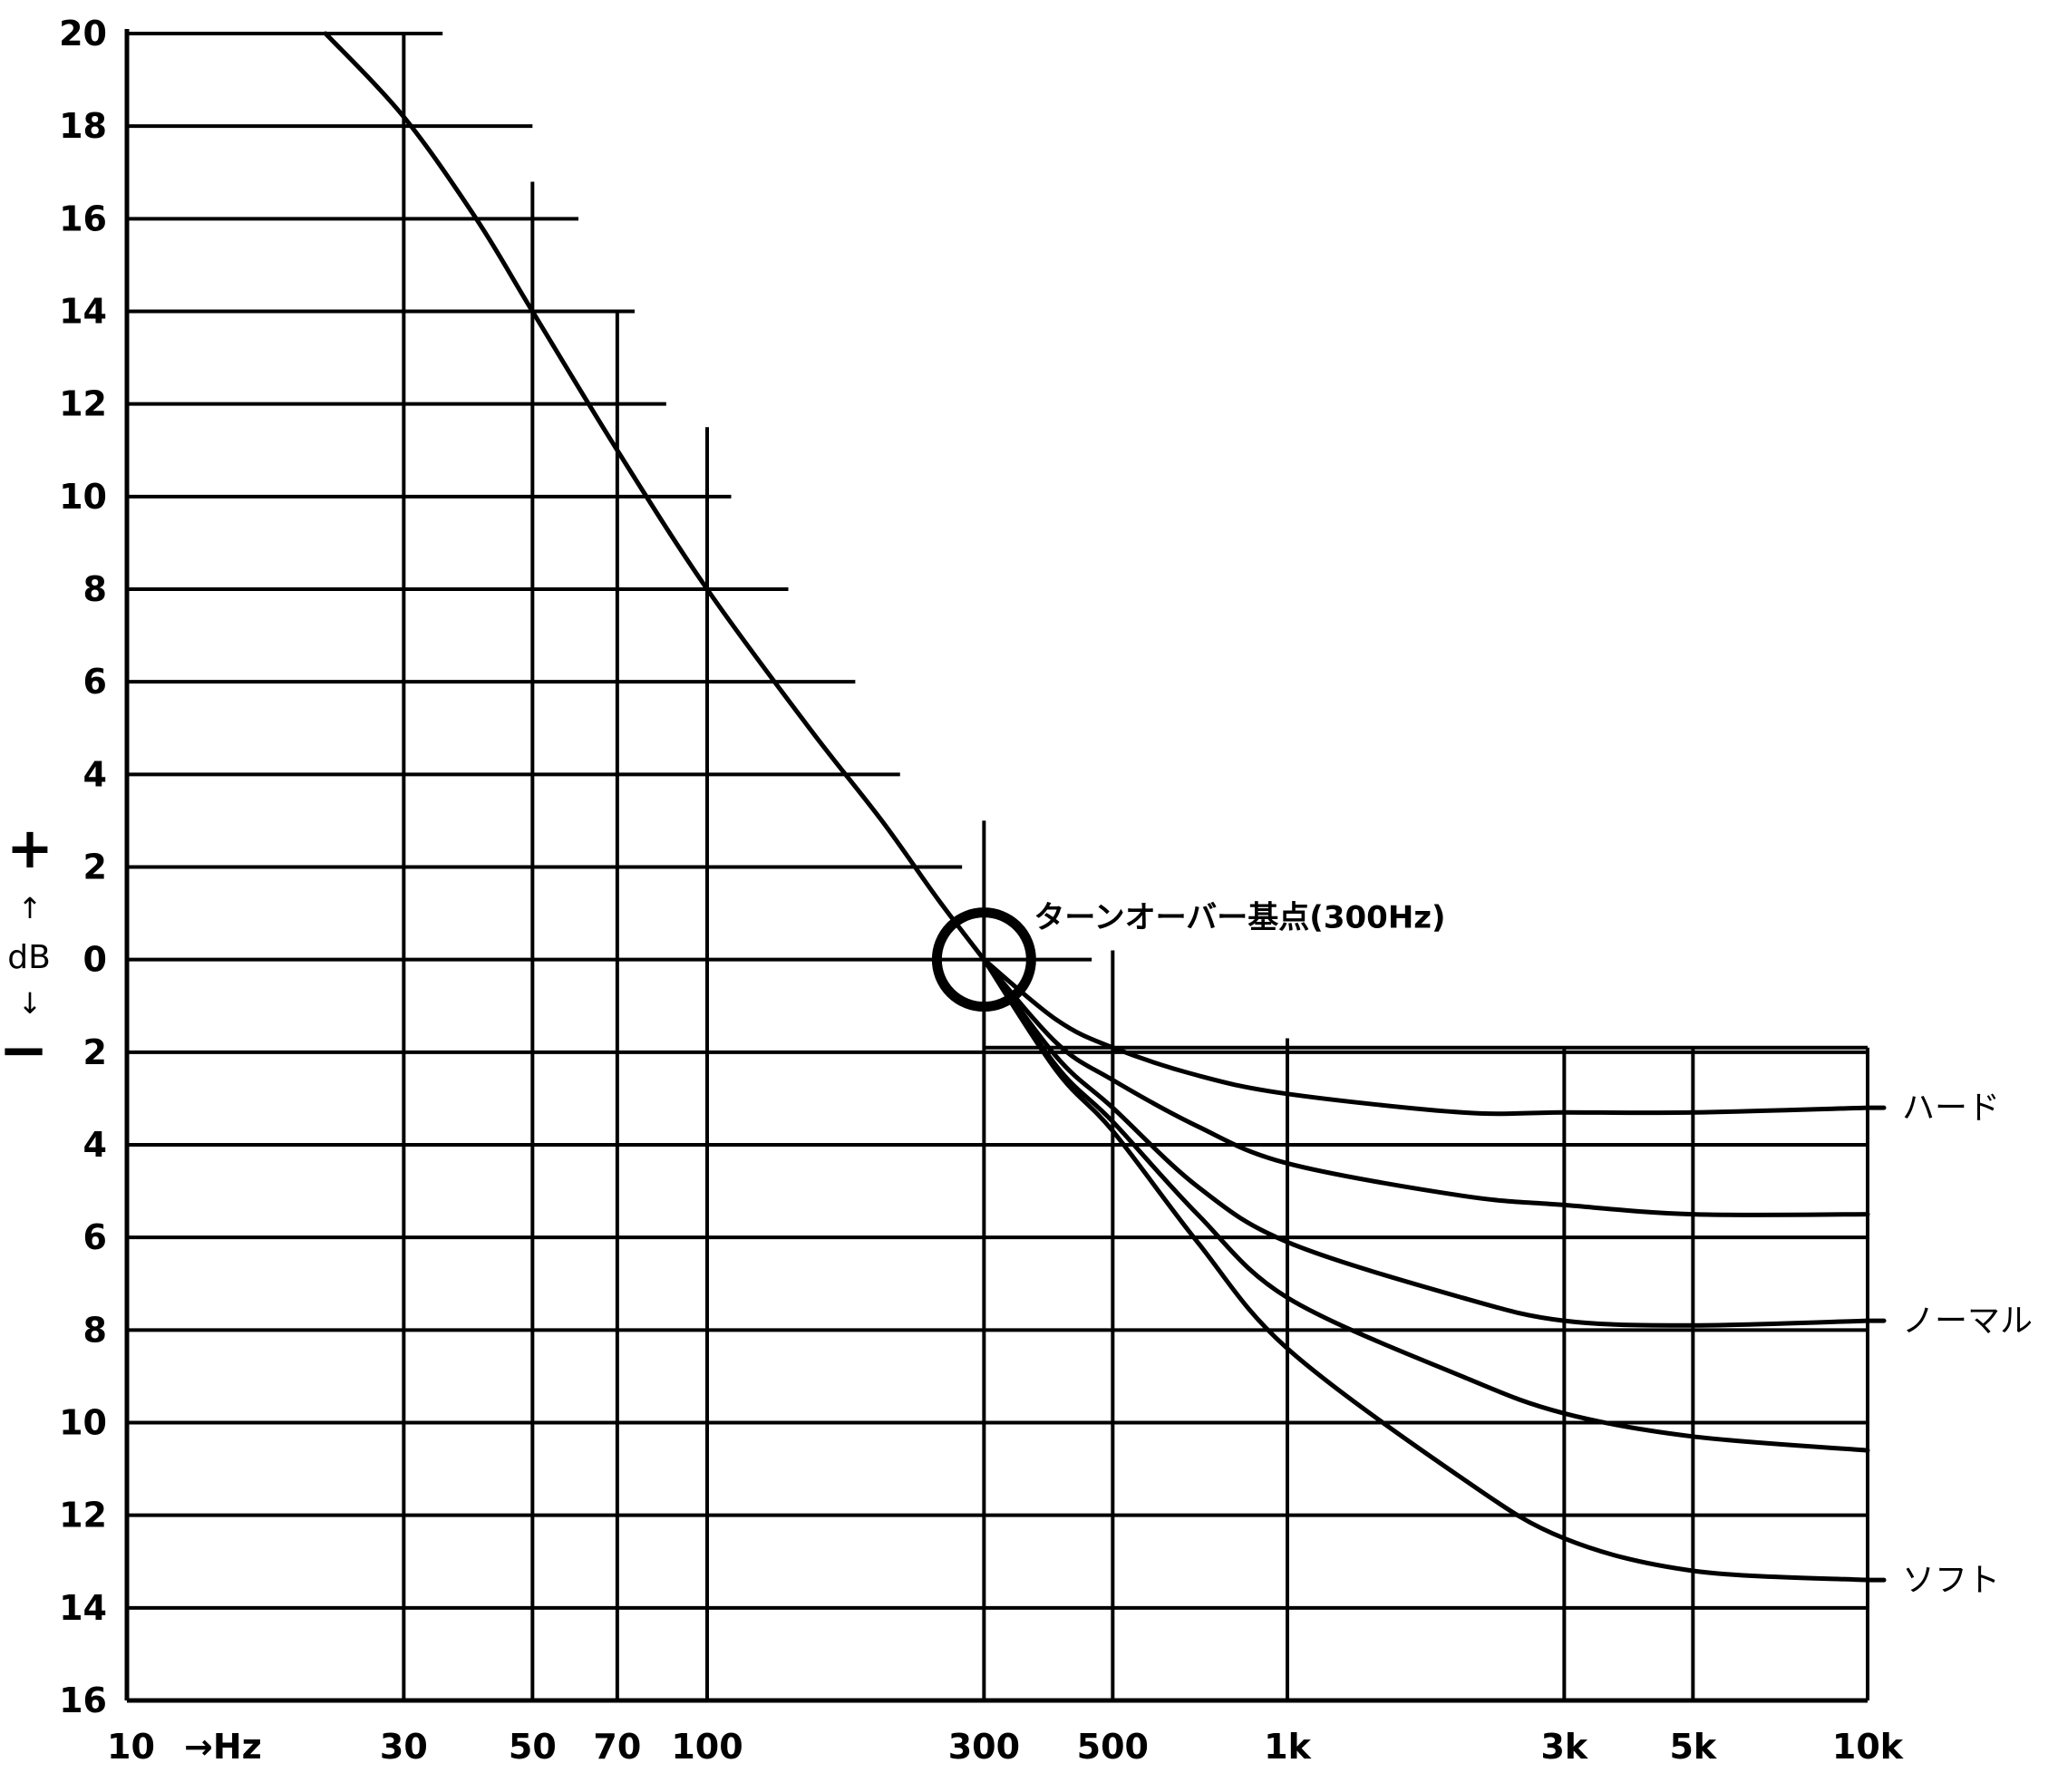  Describe the element at coordinates (1868, 1747) in the screenshot. I see `x-tick-label: 10k` at that location.